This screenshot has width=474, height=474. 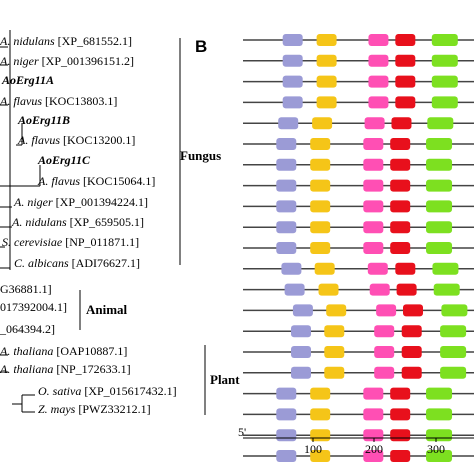 I want to click on species-name: S. cerevisiae, so click(x=32, y=242).